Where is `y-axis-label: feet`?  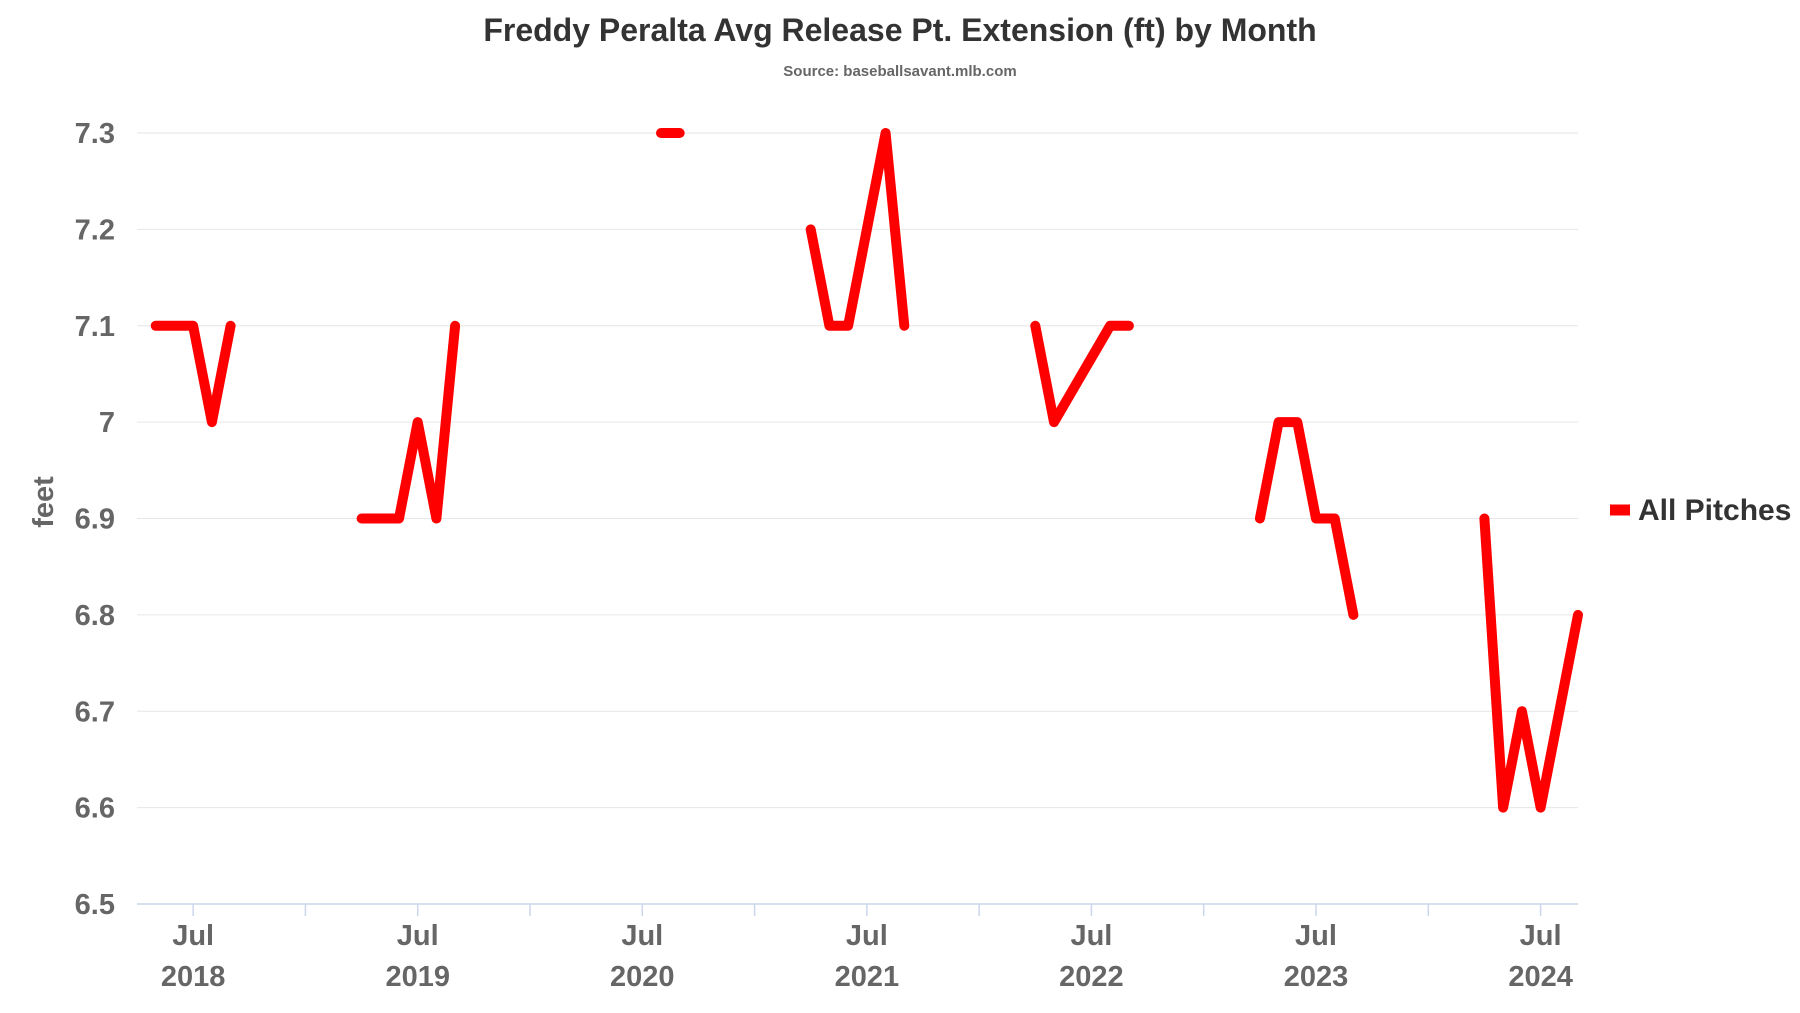 y-axis-label: feet is located at coordinates (44, 502).